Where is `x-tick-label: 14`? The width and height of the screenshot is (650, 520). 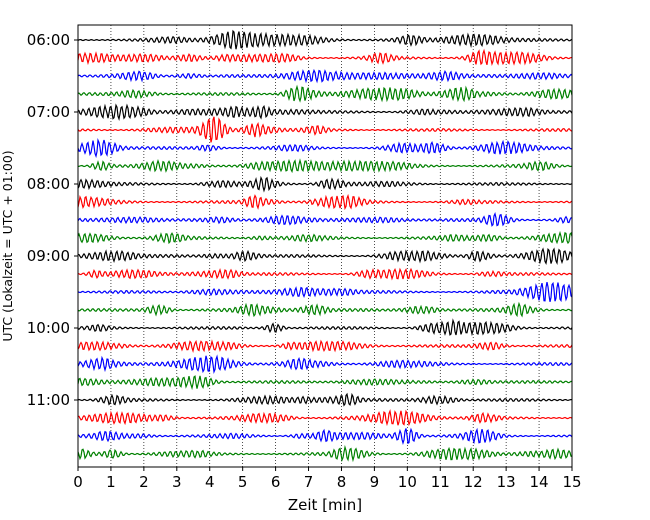
x-tick-label: 14 is located at coordinates (539, 482).